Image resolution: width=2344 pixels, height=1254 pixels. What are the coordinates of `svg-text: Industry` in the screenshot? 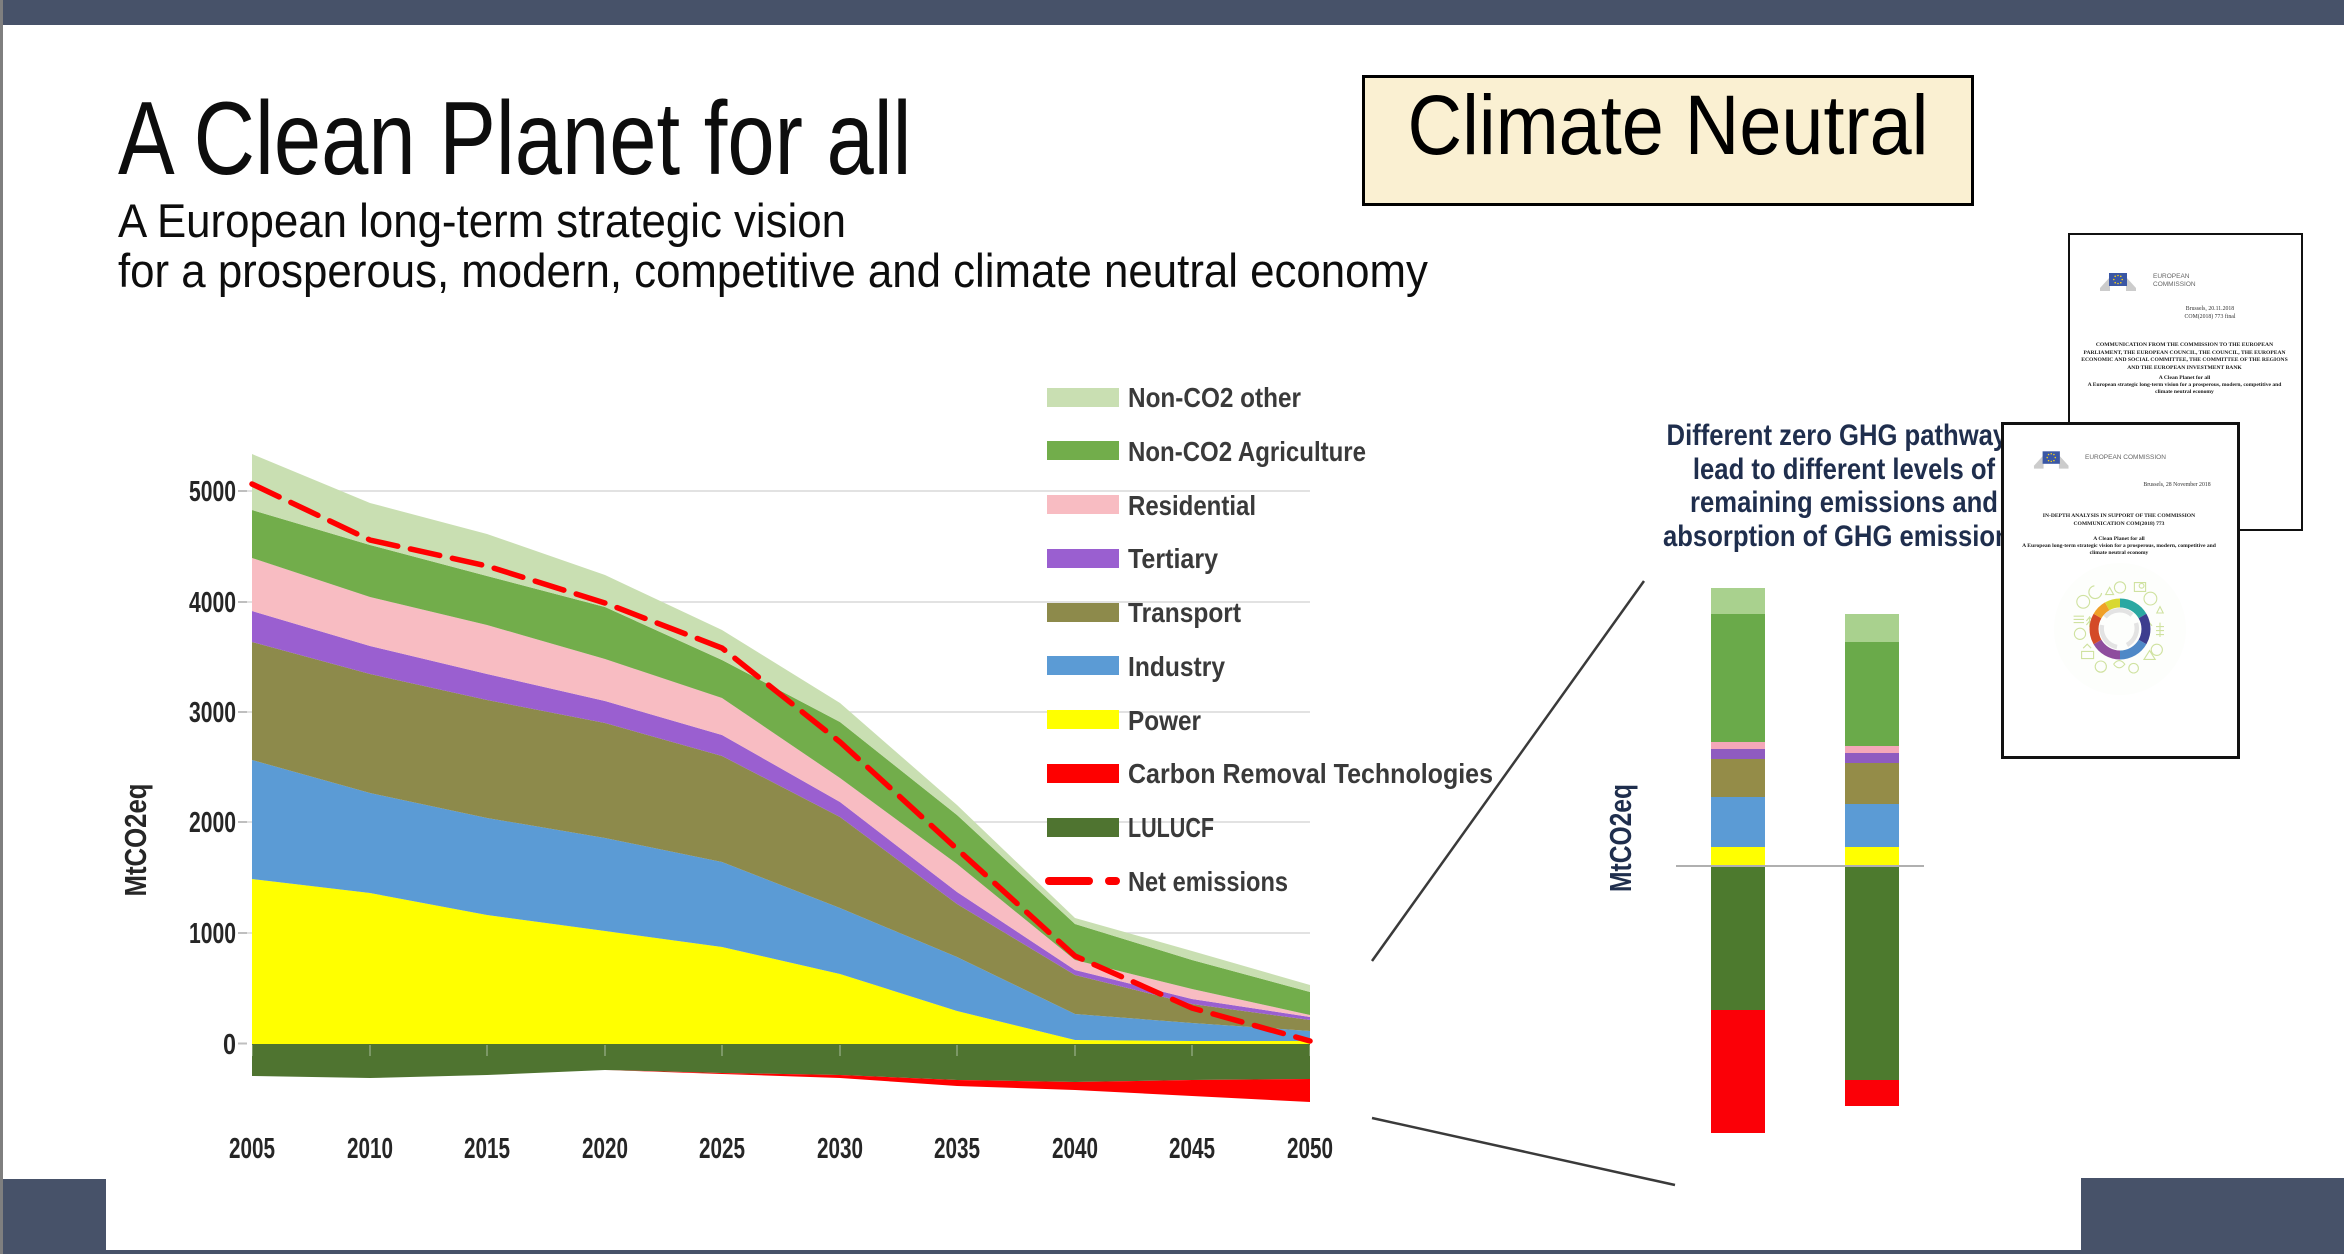 It's located at (1176, 666).